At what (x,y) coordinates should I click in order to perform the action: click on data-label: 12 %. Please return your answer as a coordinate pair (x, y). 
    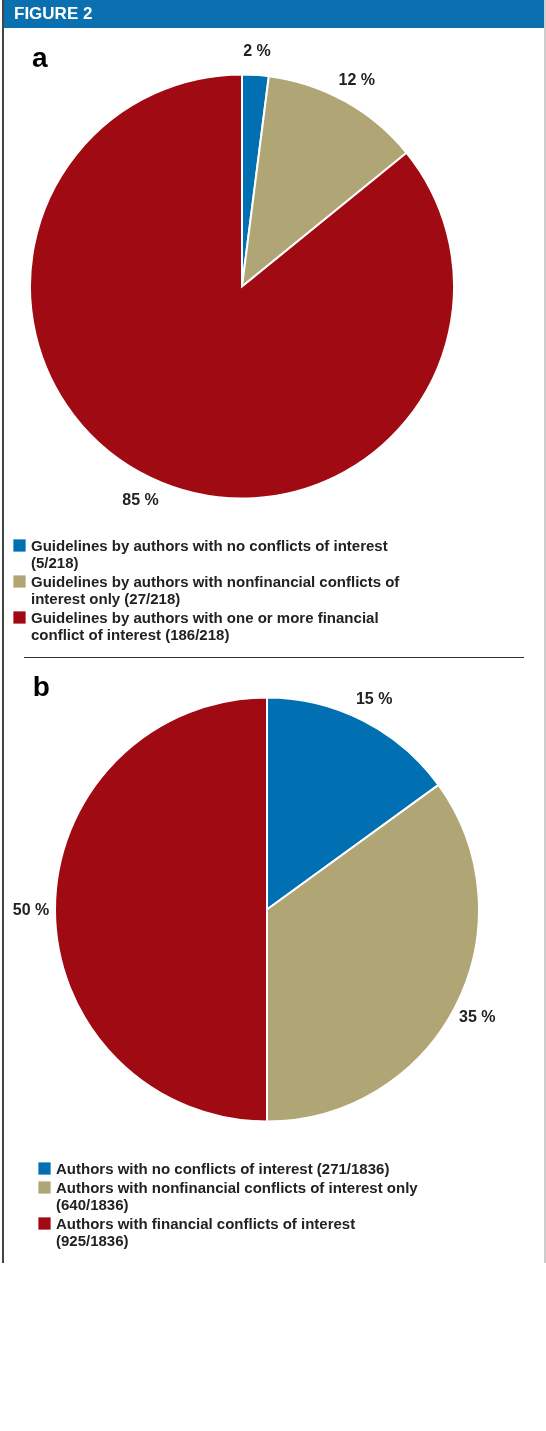
    Looking at the image, I should click on (356, 80).